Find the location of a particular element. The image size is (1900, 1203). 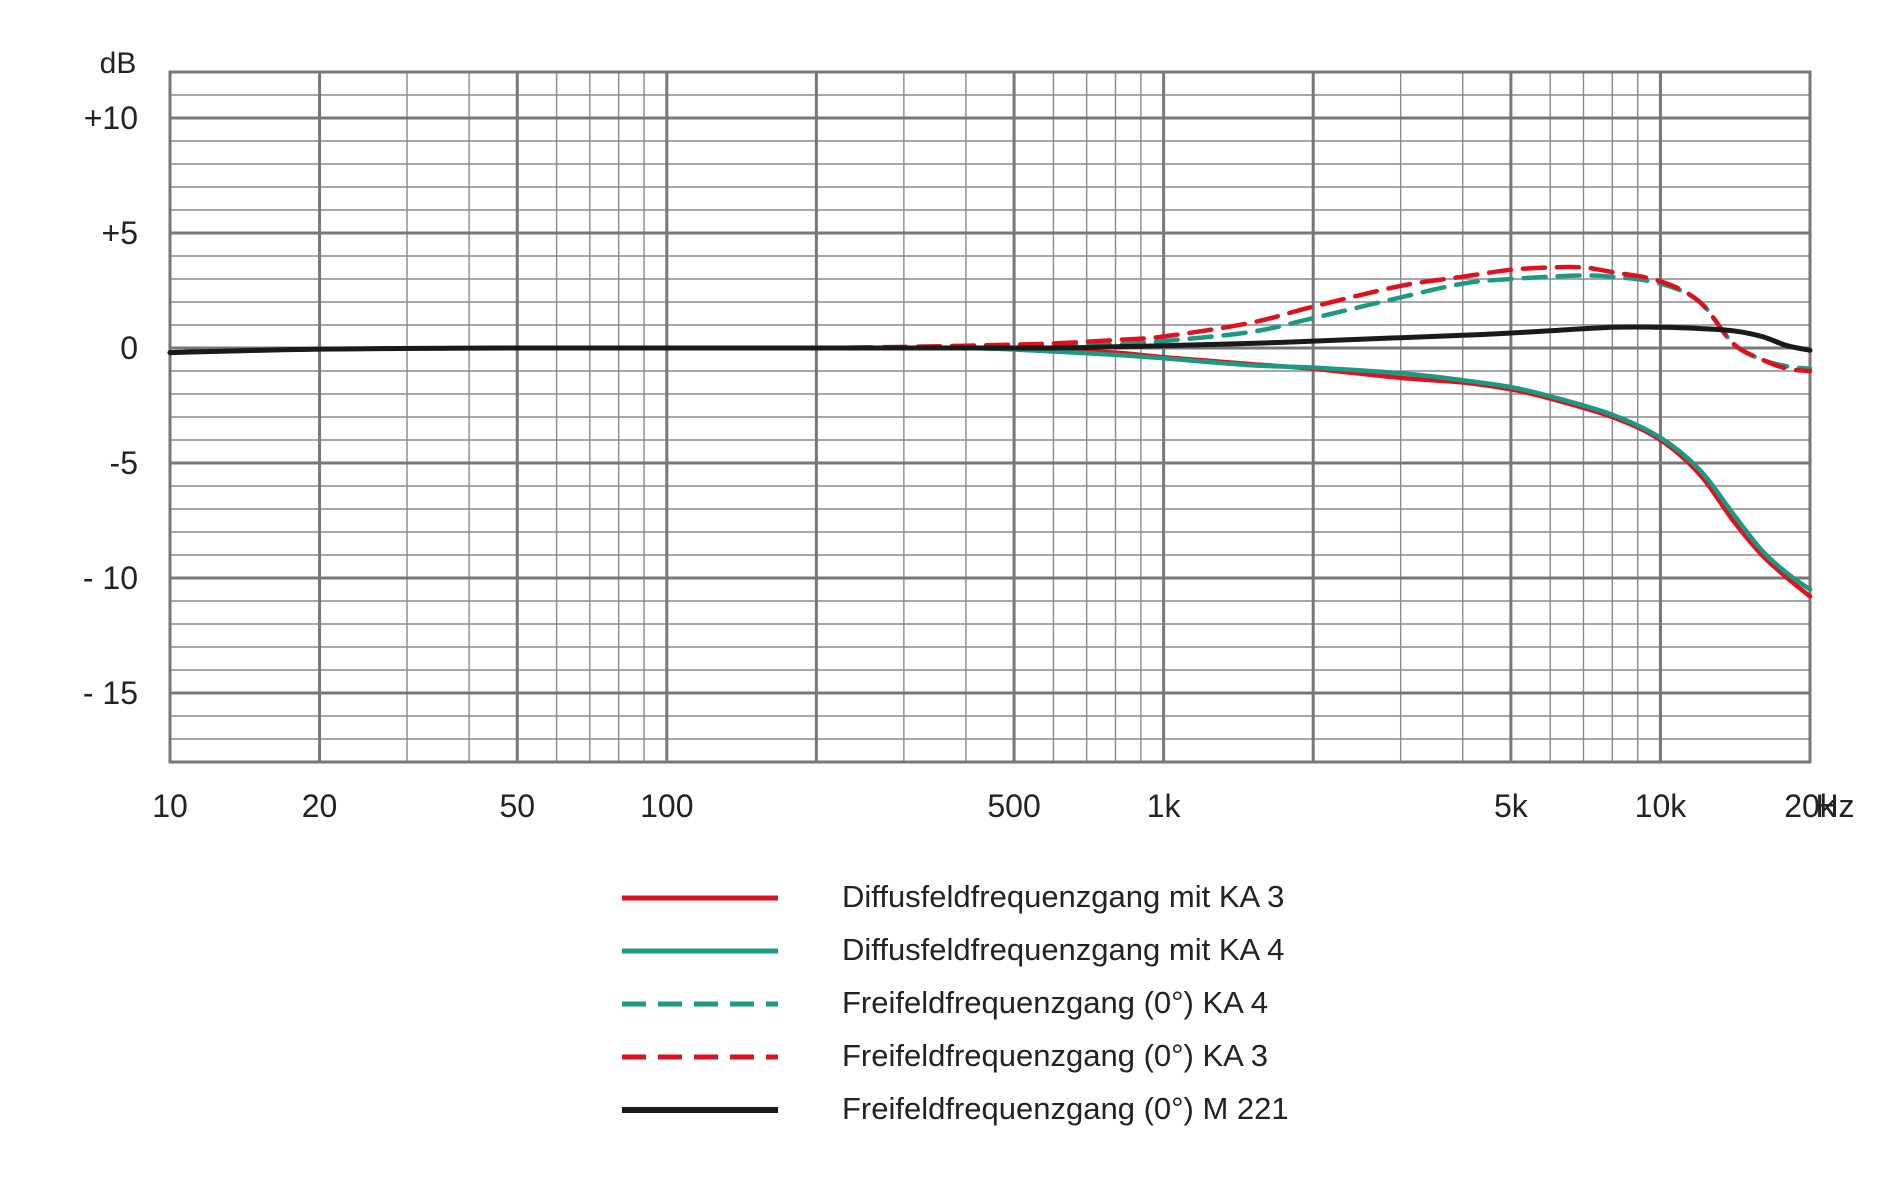

x-tick-label: 50 is located at coordinates (517, 806).